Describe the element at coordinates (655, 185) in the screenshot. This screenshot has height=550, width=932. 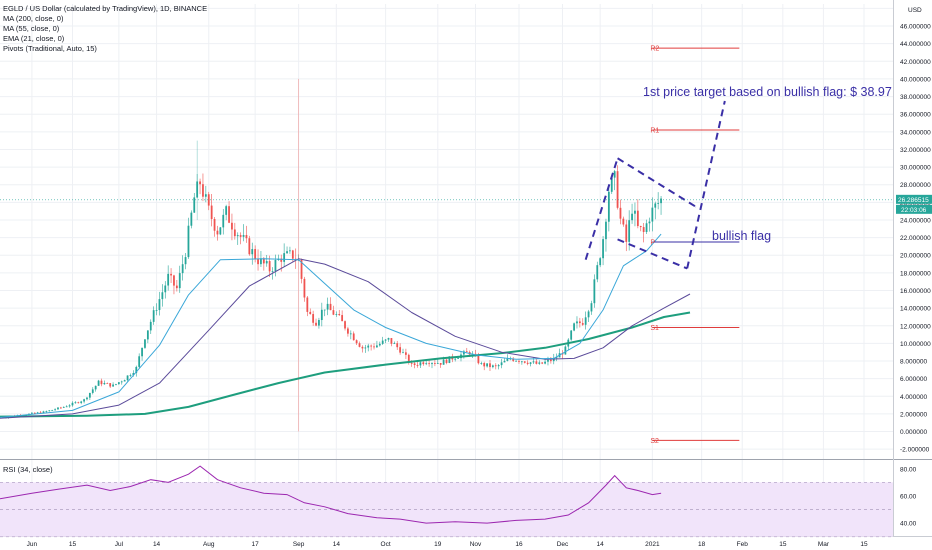
I see `flag-drawings` at that location.